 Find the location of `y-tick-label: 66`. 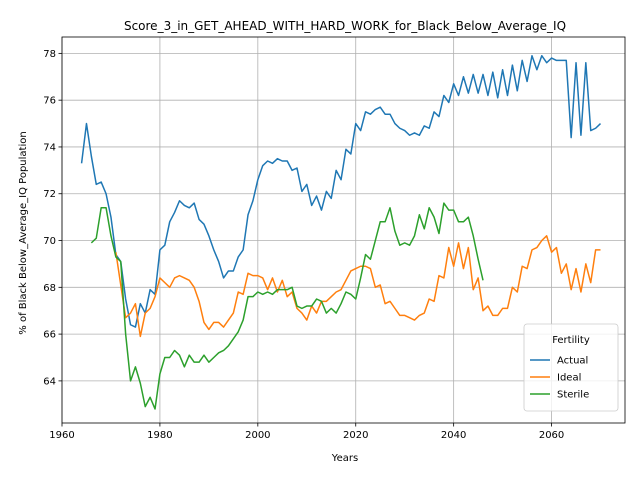

y-tick-label: 66 is located at coordinates (49, 335).